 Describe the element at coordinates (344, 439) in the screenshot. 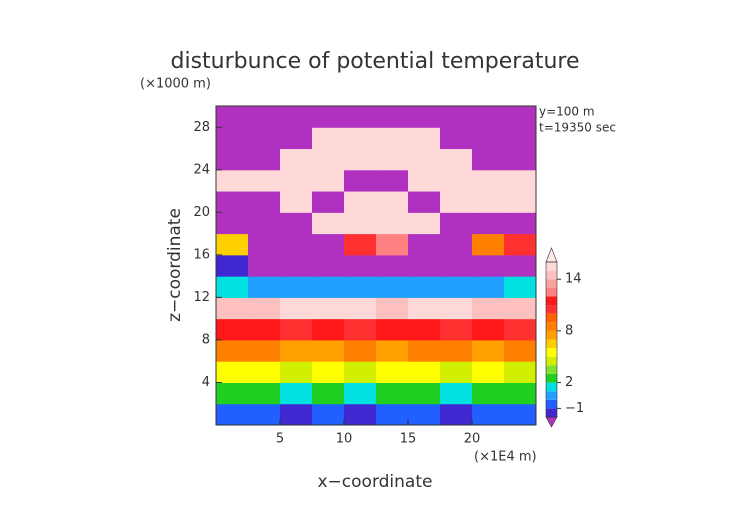

I see `x-tick-label: 10` at that location.